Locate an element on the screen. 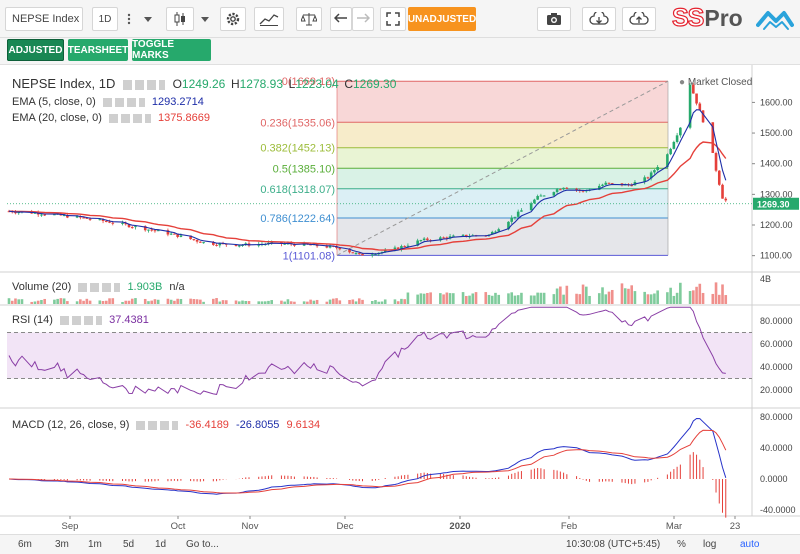 This screenshot has width=800, height=554. ema5-settings-icons is located at coordinates (123, 102).